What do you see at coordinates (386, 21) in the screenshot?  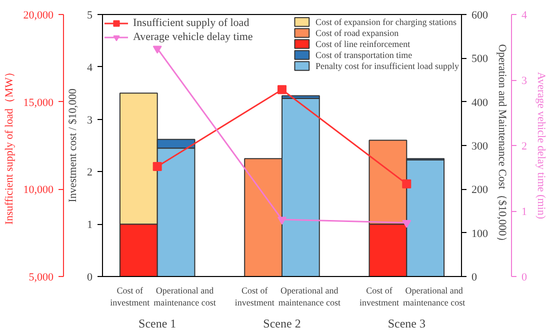 I see `legend-label: Cost of expansion for charging stations` at bounding box center [386, 21].